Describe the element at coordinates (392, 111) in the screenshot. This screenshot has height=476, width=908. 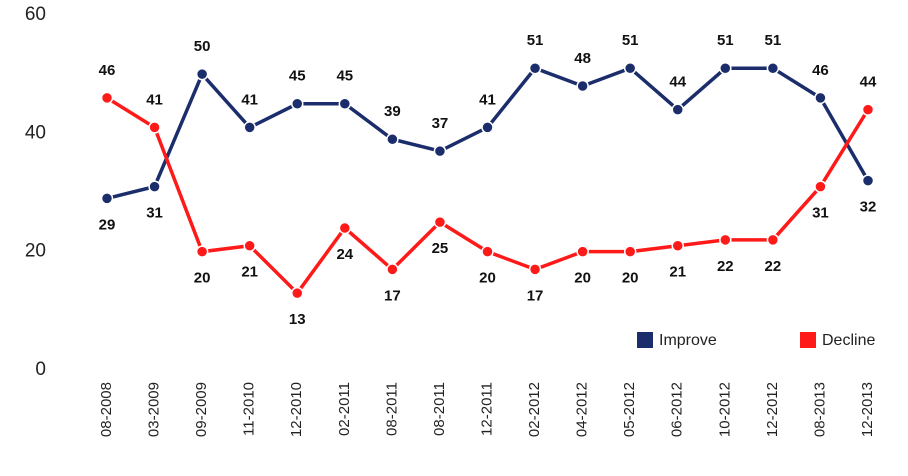
I see `data-label: 39` at that location.